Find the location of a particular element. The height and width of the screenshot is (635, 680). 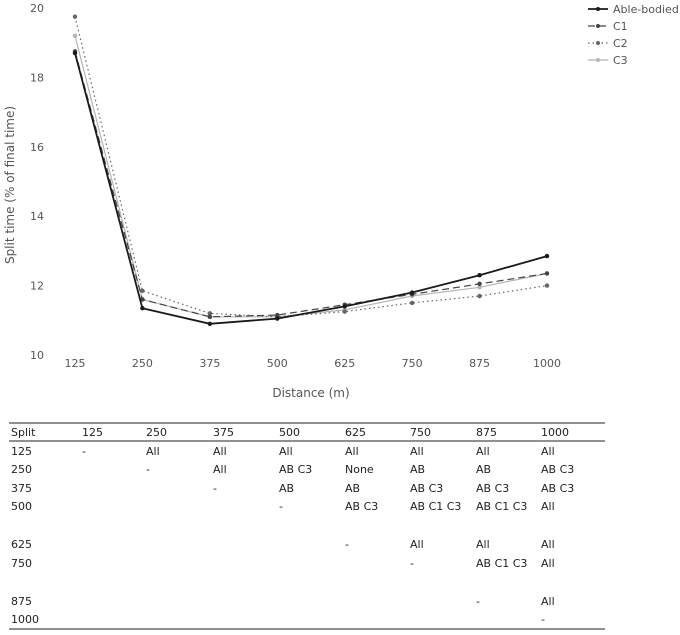

x-tick-label: 125 is located at coordinates (75, 363).